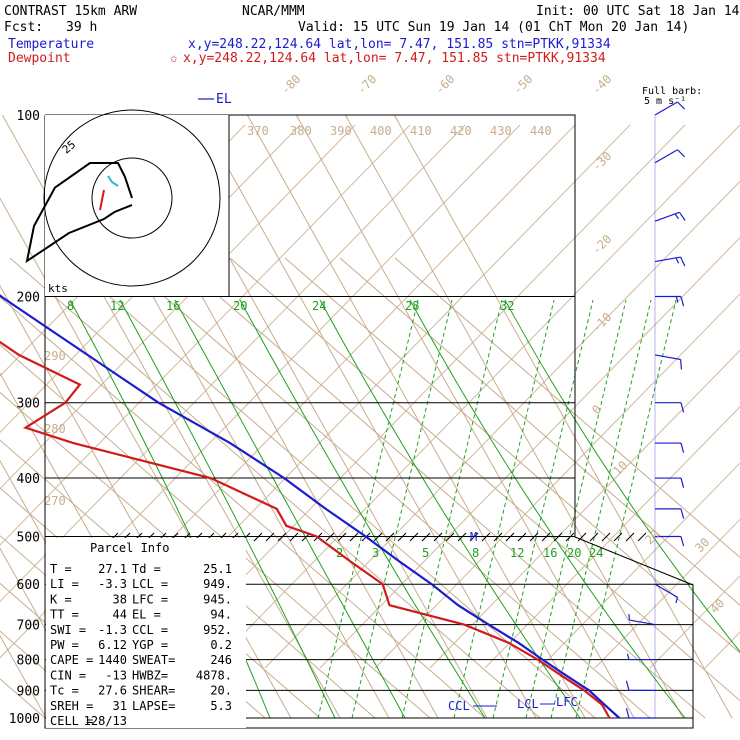 The width and height of the screenshot is (740, 740). What do you see at coordinates (28, 585) in the screenshot?
I see `pressure-label-600: 600` at bounding box center [28, 585].